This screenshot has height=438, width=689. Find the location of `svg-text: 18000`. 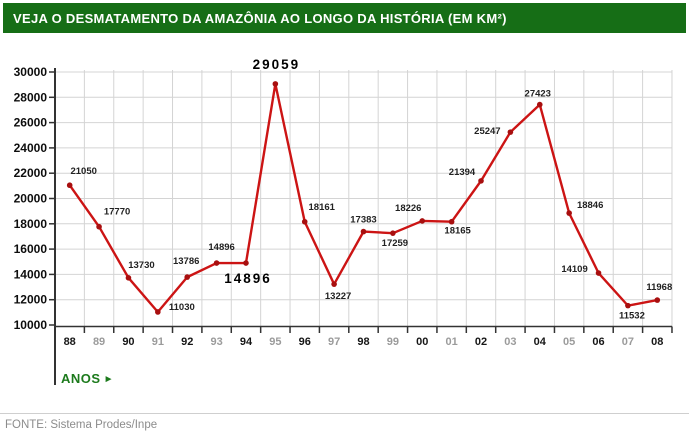

svg-text: 18000 is located at coordinates (31, 224).